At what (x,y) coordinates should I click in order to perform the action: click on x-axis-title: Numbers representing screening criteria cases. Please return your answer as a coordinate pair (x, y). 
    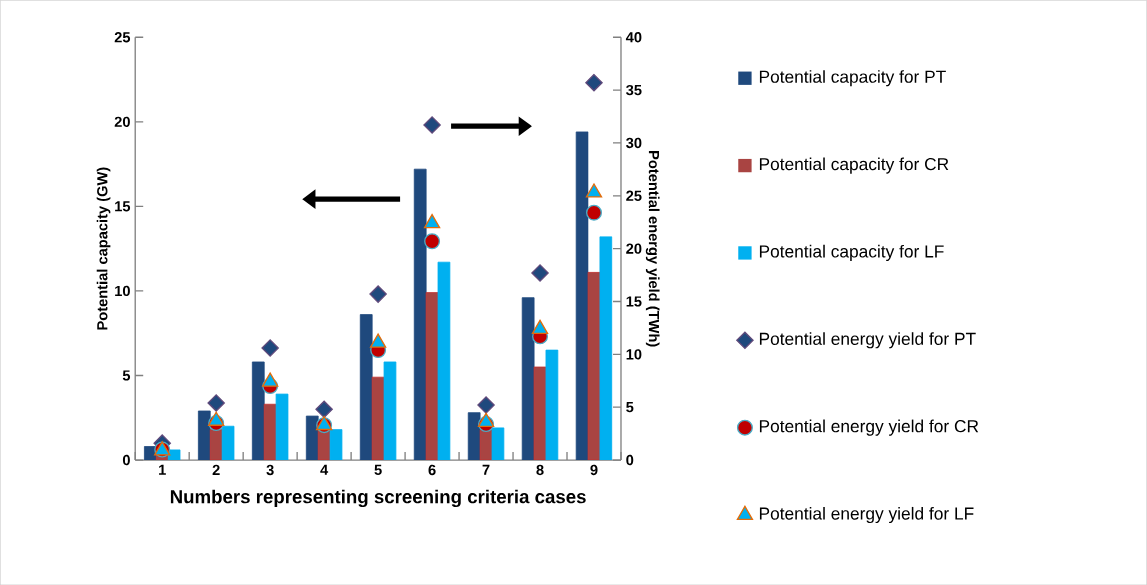
    Looking at the image, I should click on (378, 498).